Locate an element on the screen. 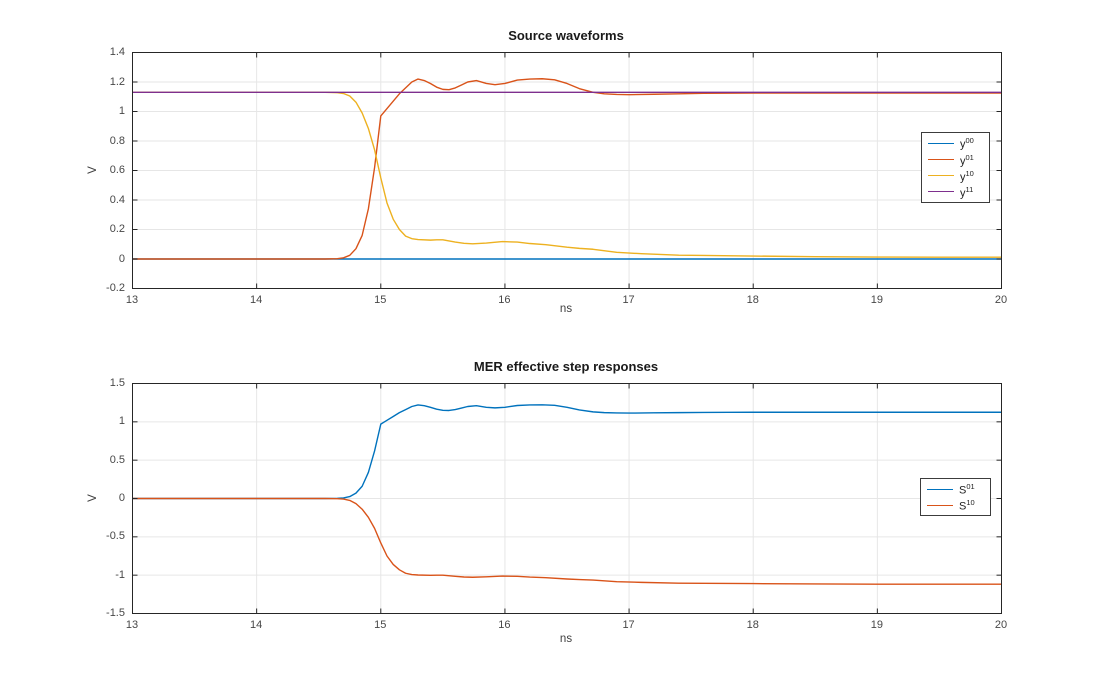 The width and height of the screenshot is (1107, 692). y-tick-label: 1.4 is located at coordinates (117, 52).